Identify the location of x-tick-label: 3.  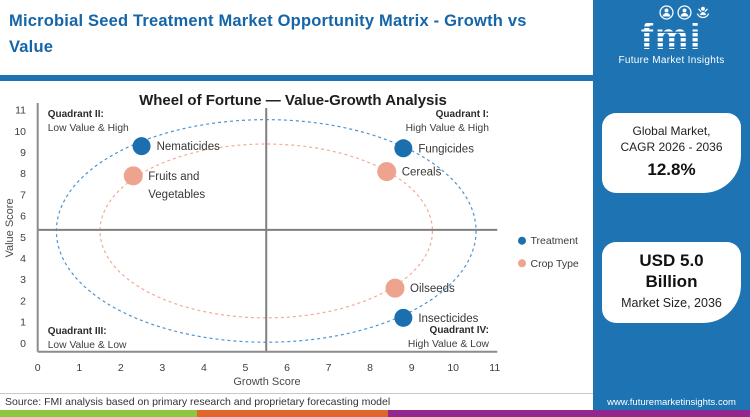
(162, 368).